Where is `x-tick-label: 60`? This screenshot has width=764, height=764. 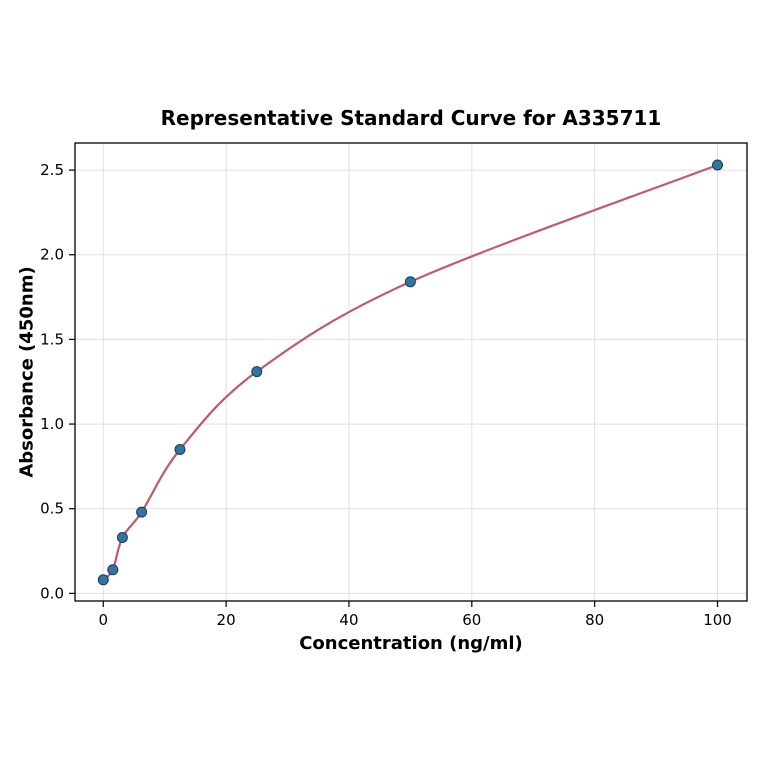 x-tick-label: 60 is located at coordinates (471, 620).